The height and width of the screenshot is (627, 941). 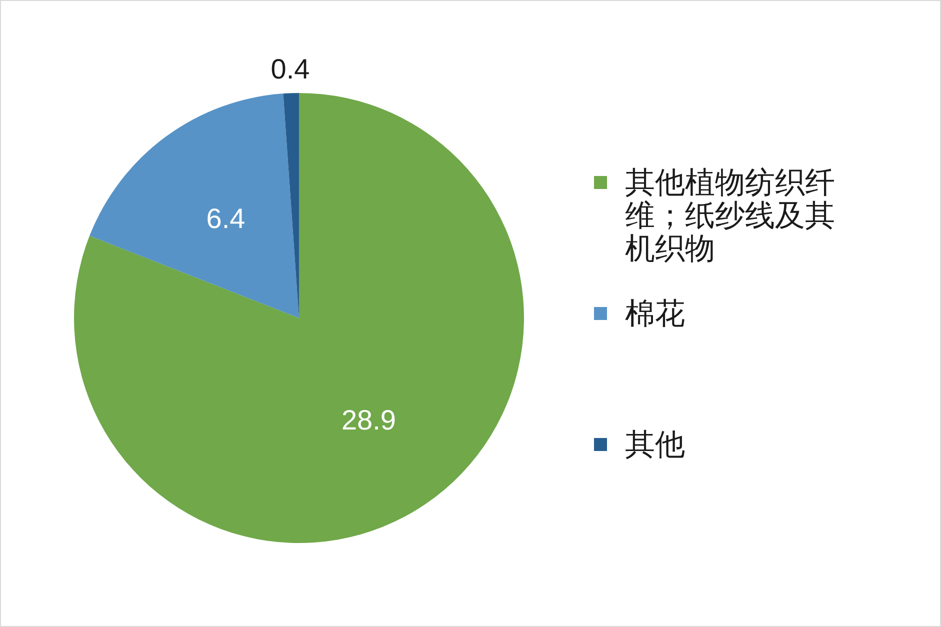 What do you see at coordinates (226, 218) in the screenshot?
I see `data-label: 6.4` at bounding box center [226, 218].